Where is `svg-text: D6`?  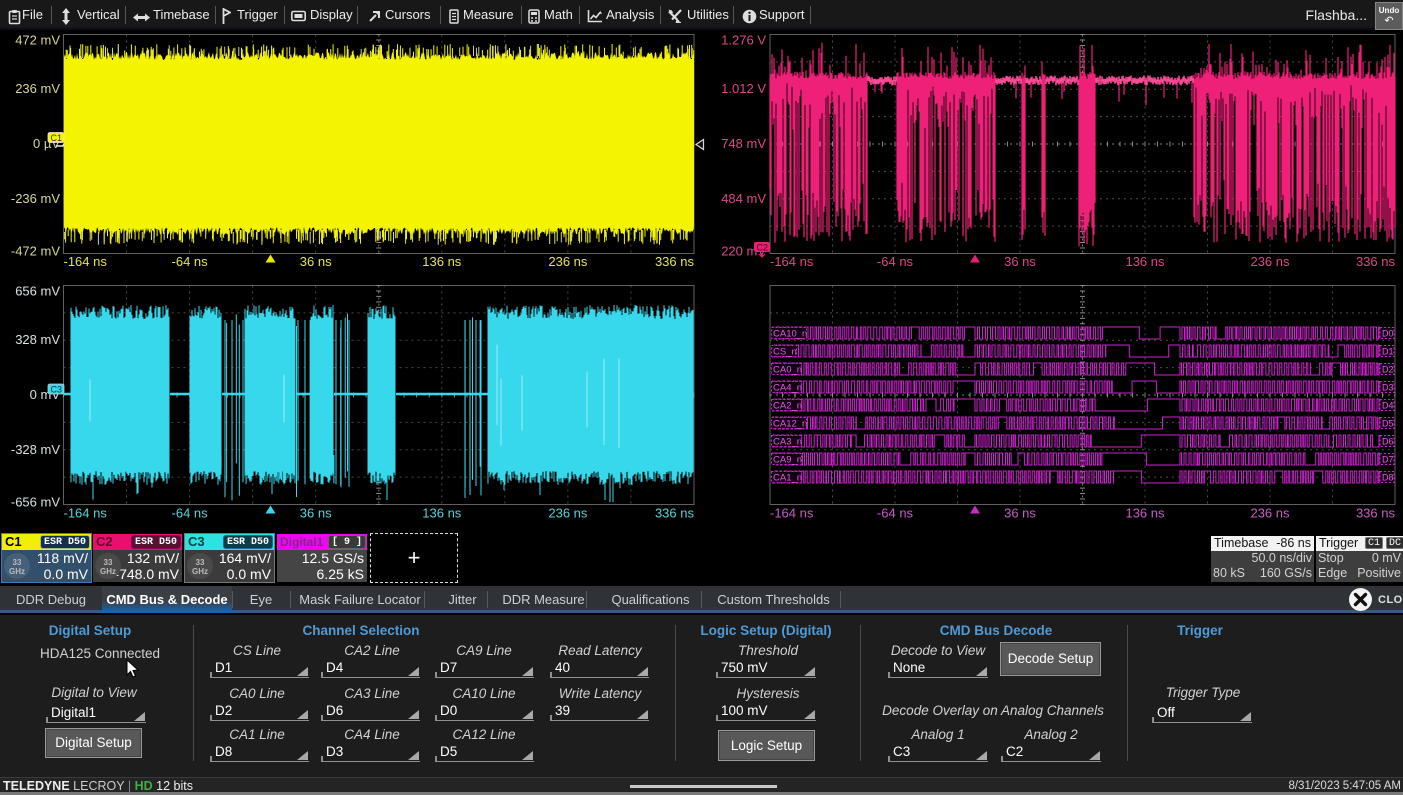
svg-text: D6 is located at coordinates (1388, 442).